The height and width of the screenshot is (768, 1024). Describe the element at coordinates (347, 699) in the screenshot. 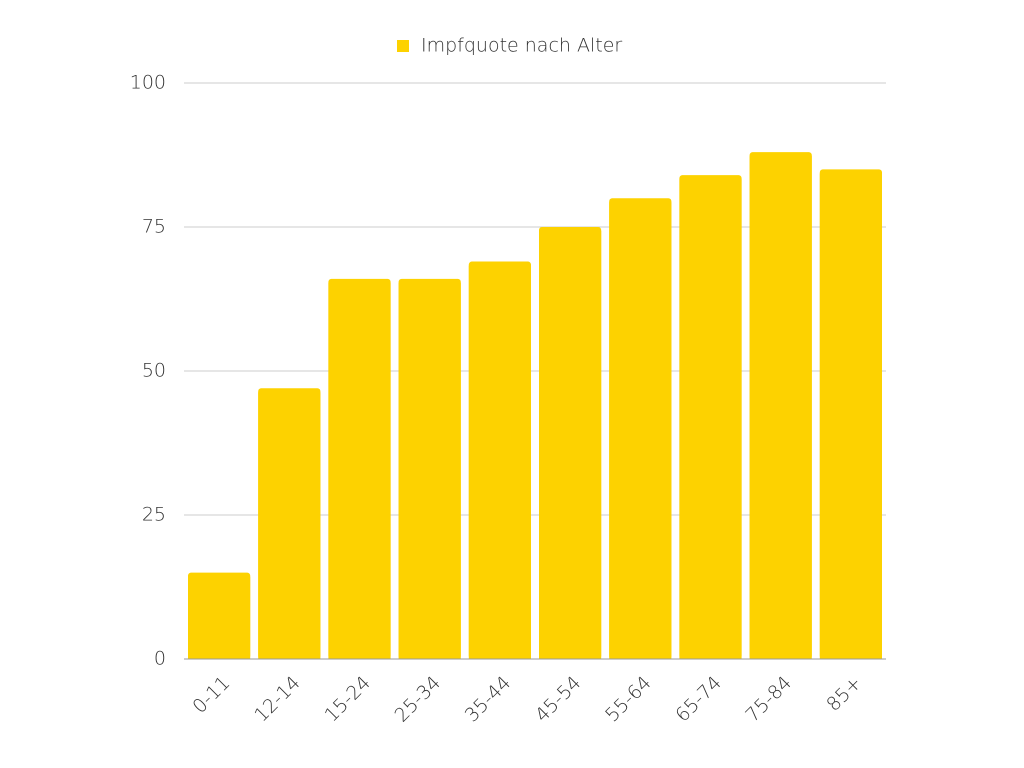

I see `x-tick-label: 15-24` at that location.